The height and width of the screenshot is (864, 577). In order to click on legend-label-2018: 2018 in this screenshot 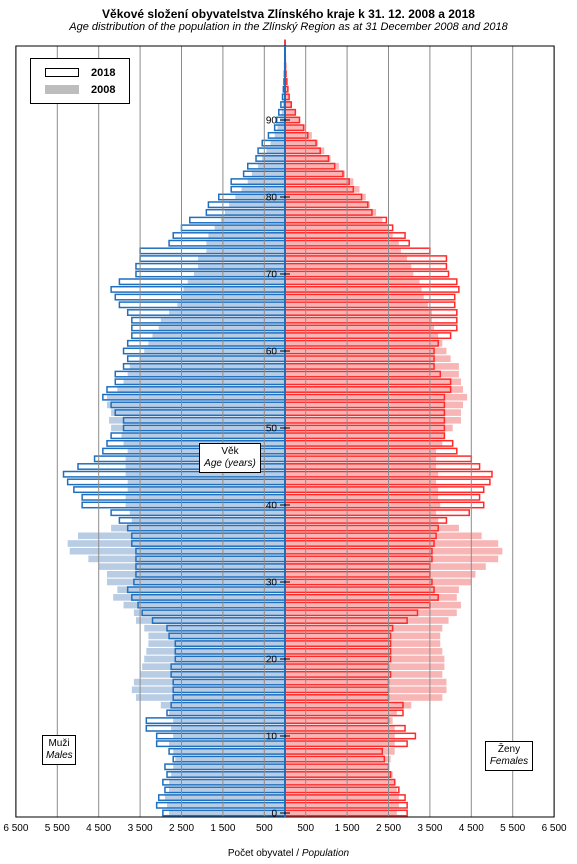, I will do `click(103, 72)`.